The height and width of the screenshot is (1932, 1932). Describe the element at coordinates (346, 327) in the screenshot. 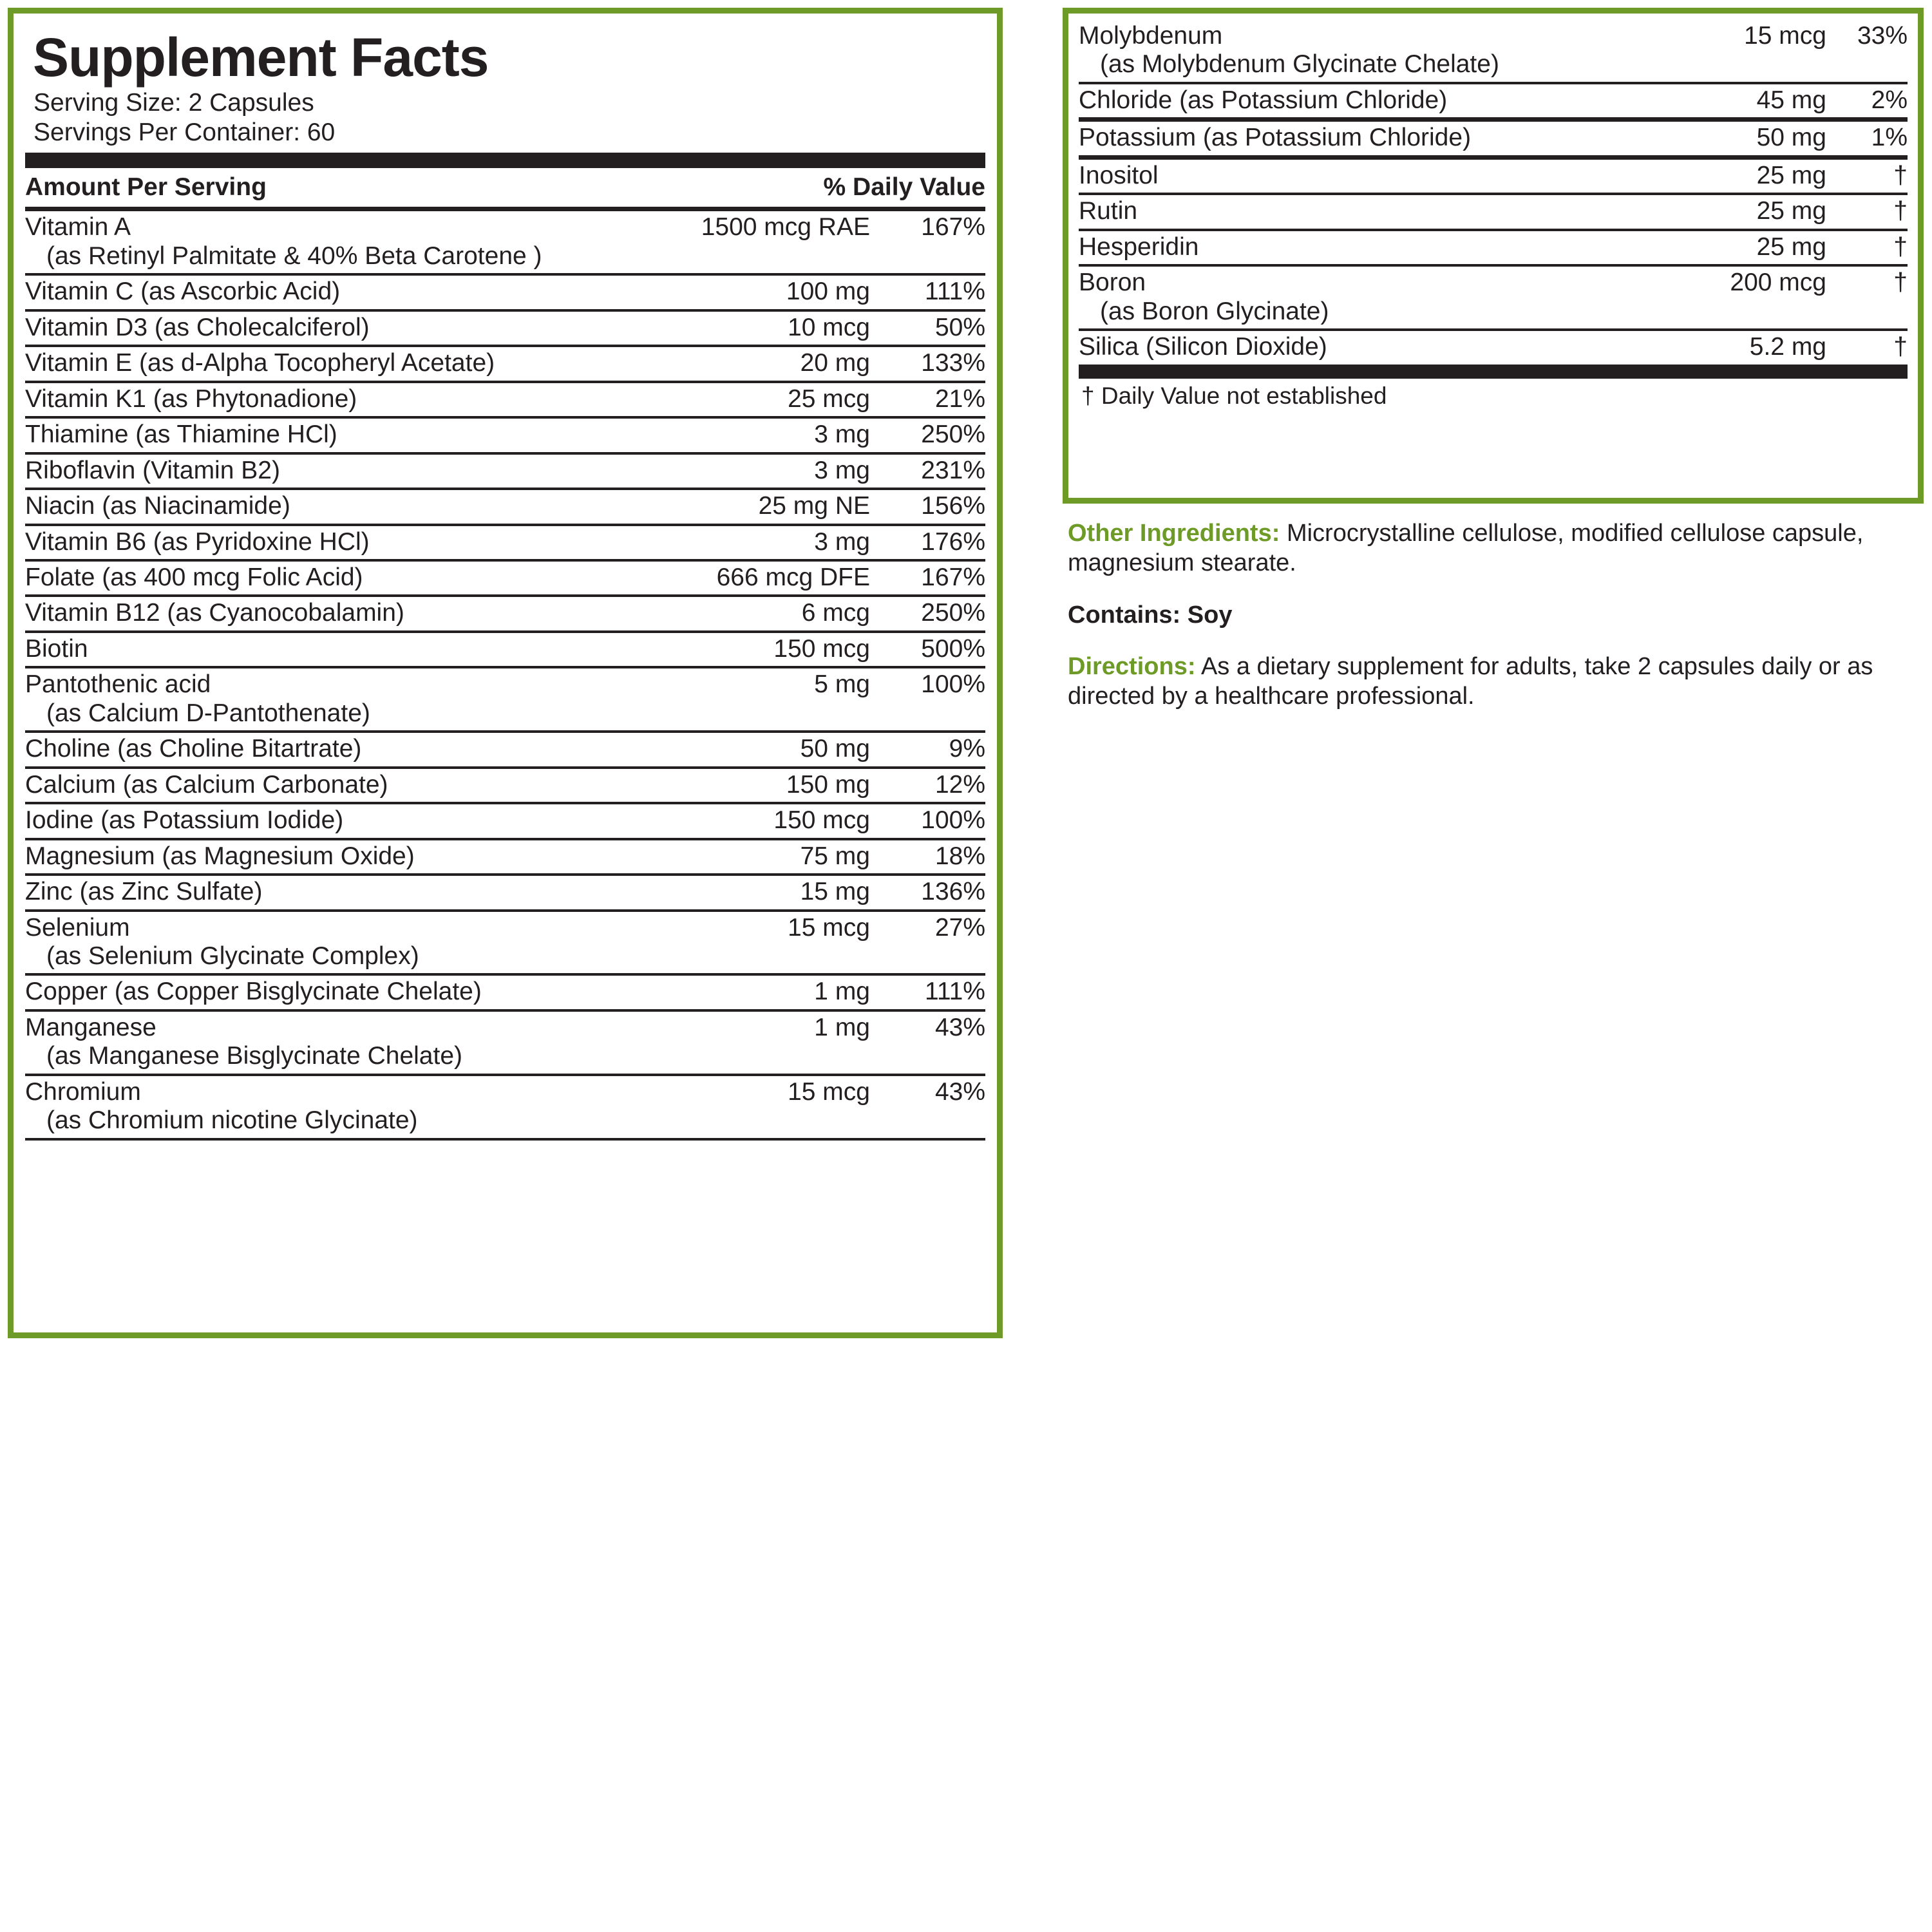

I see `nutrient-name-cell: Vitamin D3 (as Cholecalciferol)` at that location.